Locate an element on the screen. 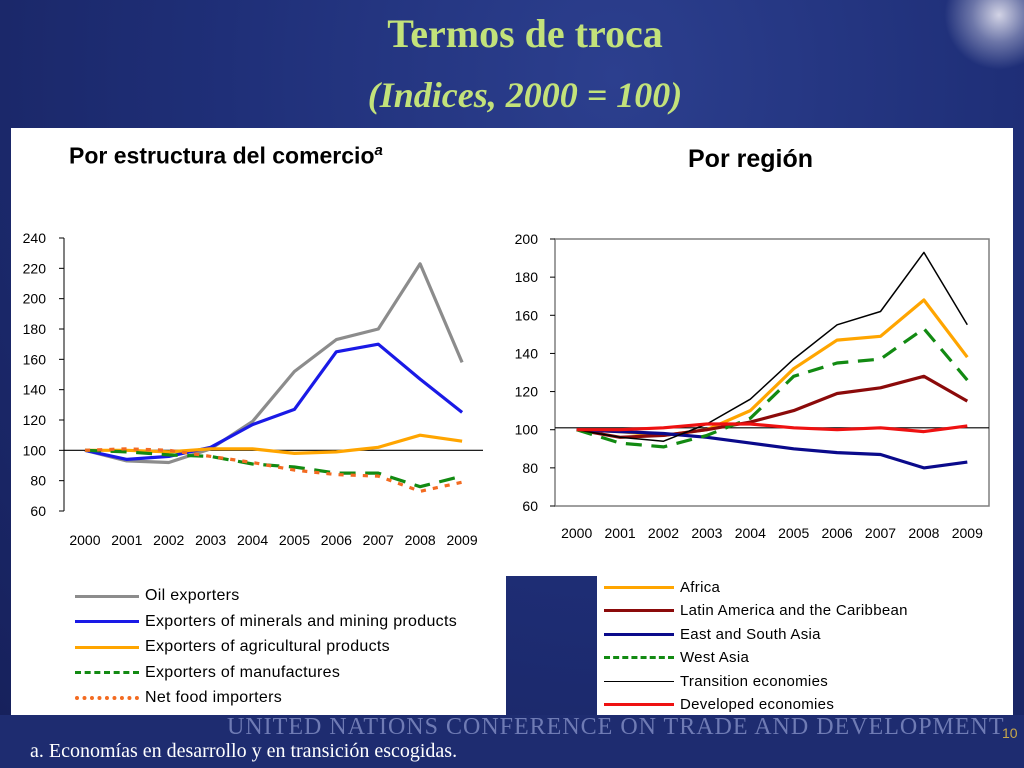 The width and height of the screenshot is (1024, 768). chart-title-footnote-marker: a is located at coordinates (378, 150).